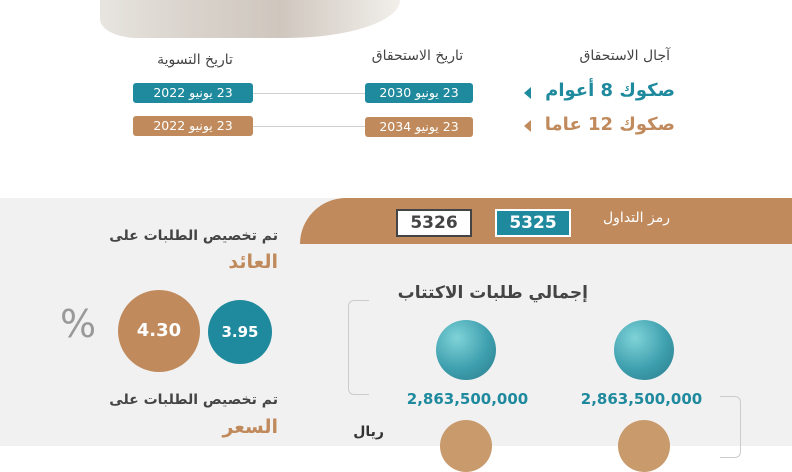 Image resolution: width=792 pixels, height=472 pixels. I want to click on yield-allocation-subtitle: العائد, so click(253, 262).